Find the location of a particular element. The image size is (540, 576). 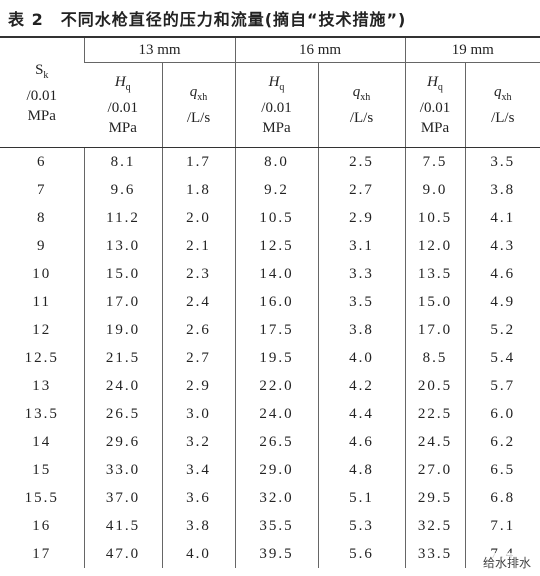

table-cell: 8.0 is located at coordinates (276, 161).